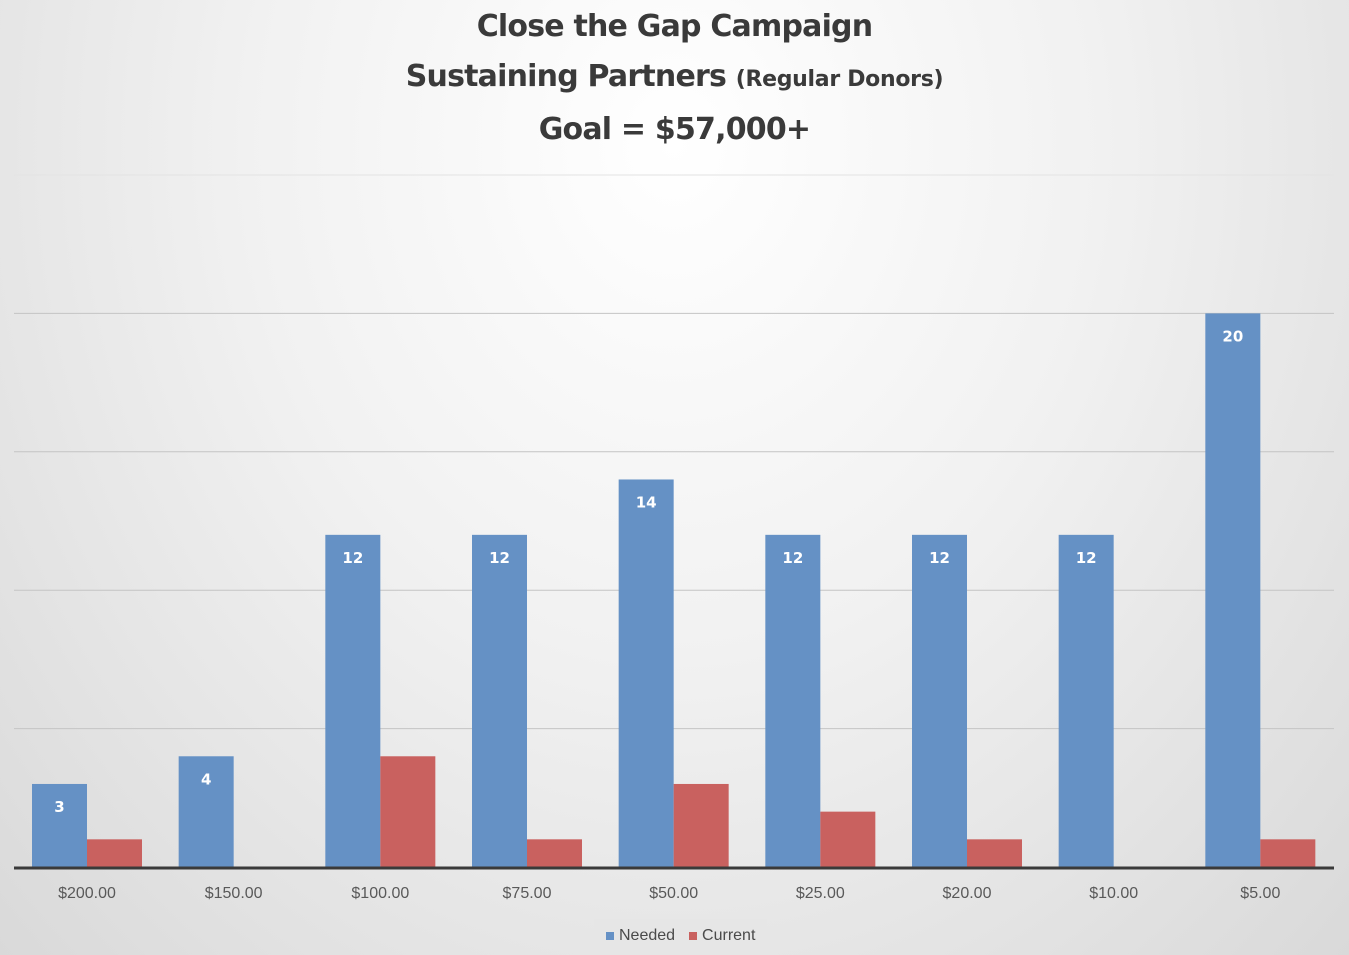 Image resolution: width=1349 pixels, height=955 pixels. I want to click on title-line-1: Close the Gap Campaign, so click(674, 26).